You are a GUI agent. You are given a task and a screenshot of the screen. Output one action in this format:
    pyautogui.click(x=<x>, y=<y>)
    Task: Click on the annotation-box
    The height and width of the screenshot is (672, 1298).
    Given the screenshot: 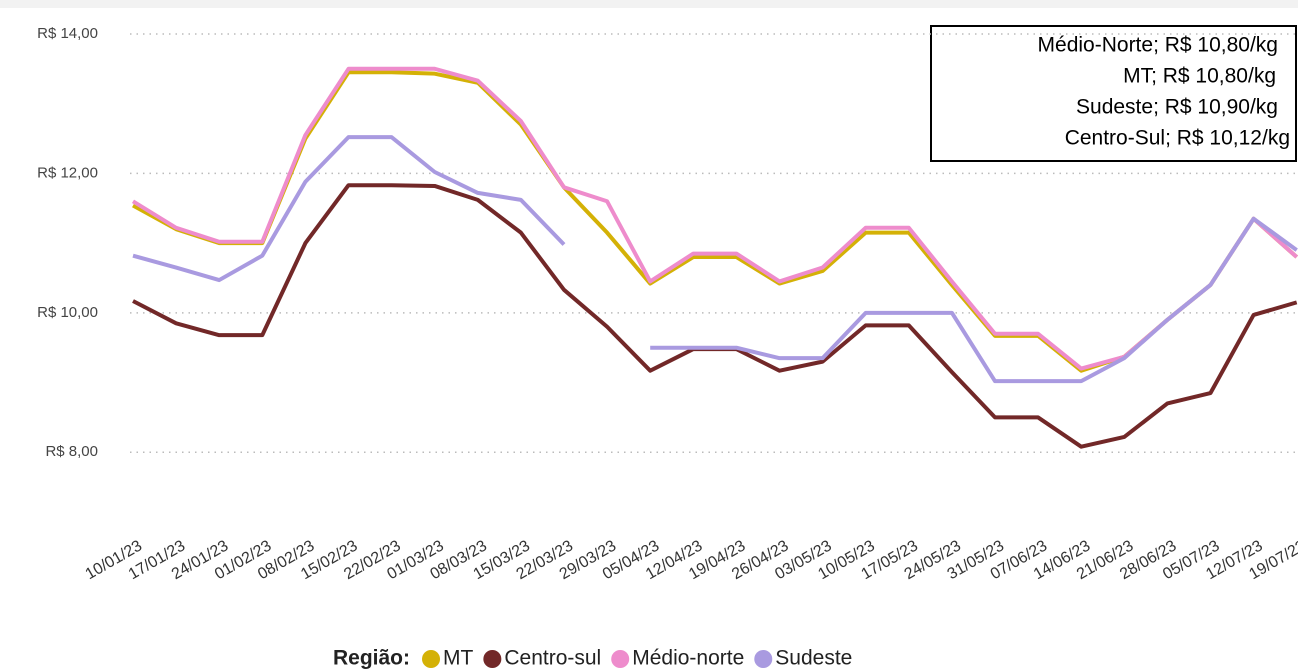 What is the action you would take?
    pyautogui.click(x=1113, y=93)
    